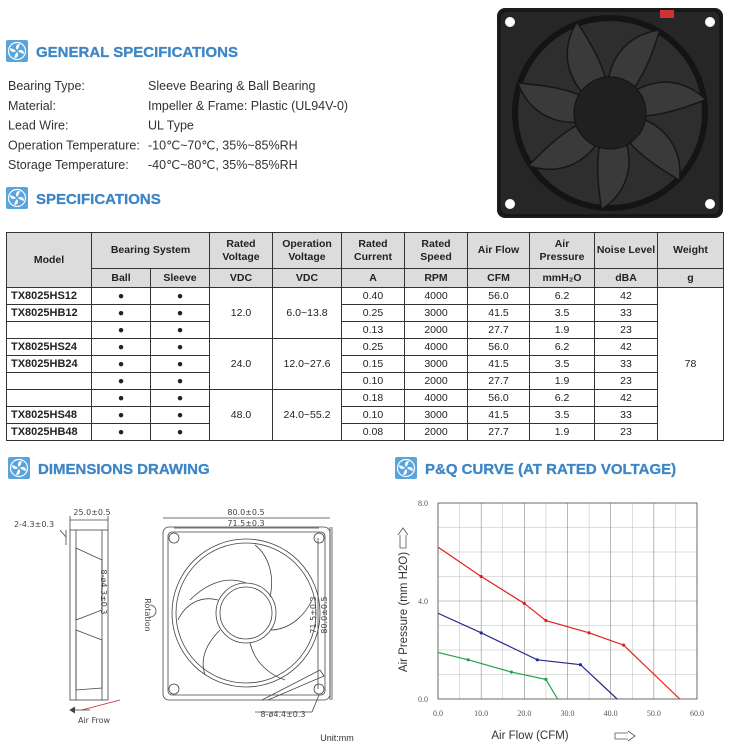 The width and height of the screenshot is (750, 750). What do you see at coordinates (232, 86) in the screenshot?
I see `spec-value: Sleeve Bearing & Ball Bearing` at bounding box center [232, 86].